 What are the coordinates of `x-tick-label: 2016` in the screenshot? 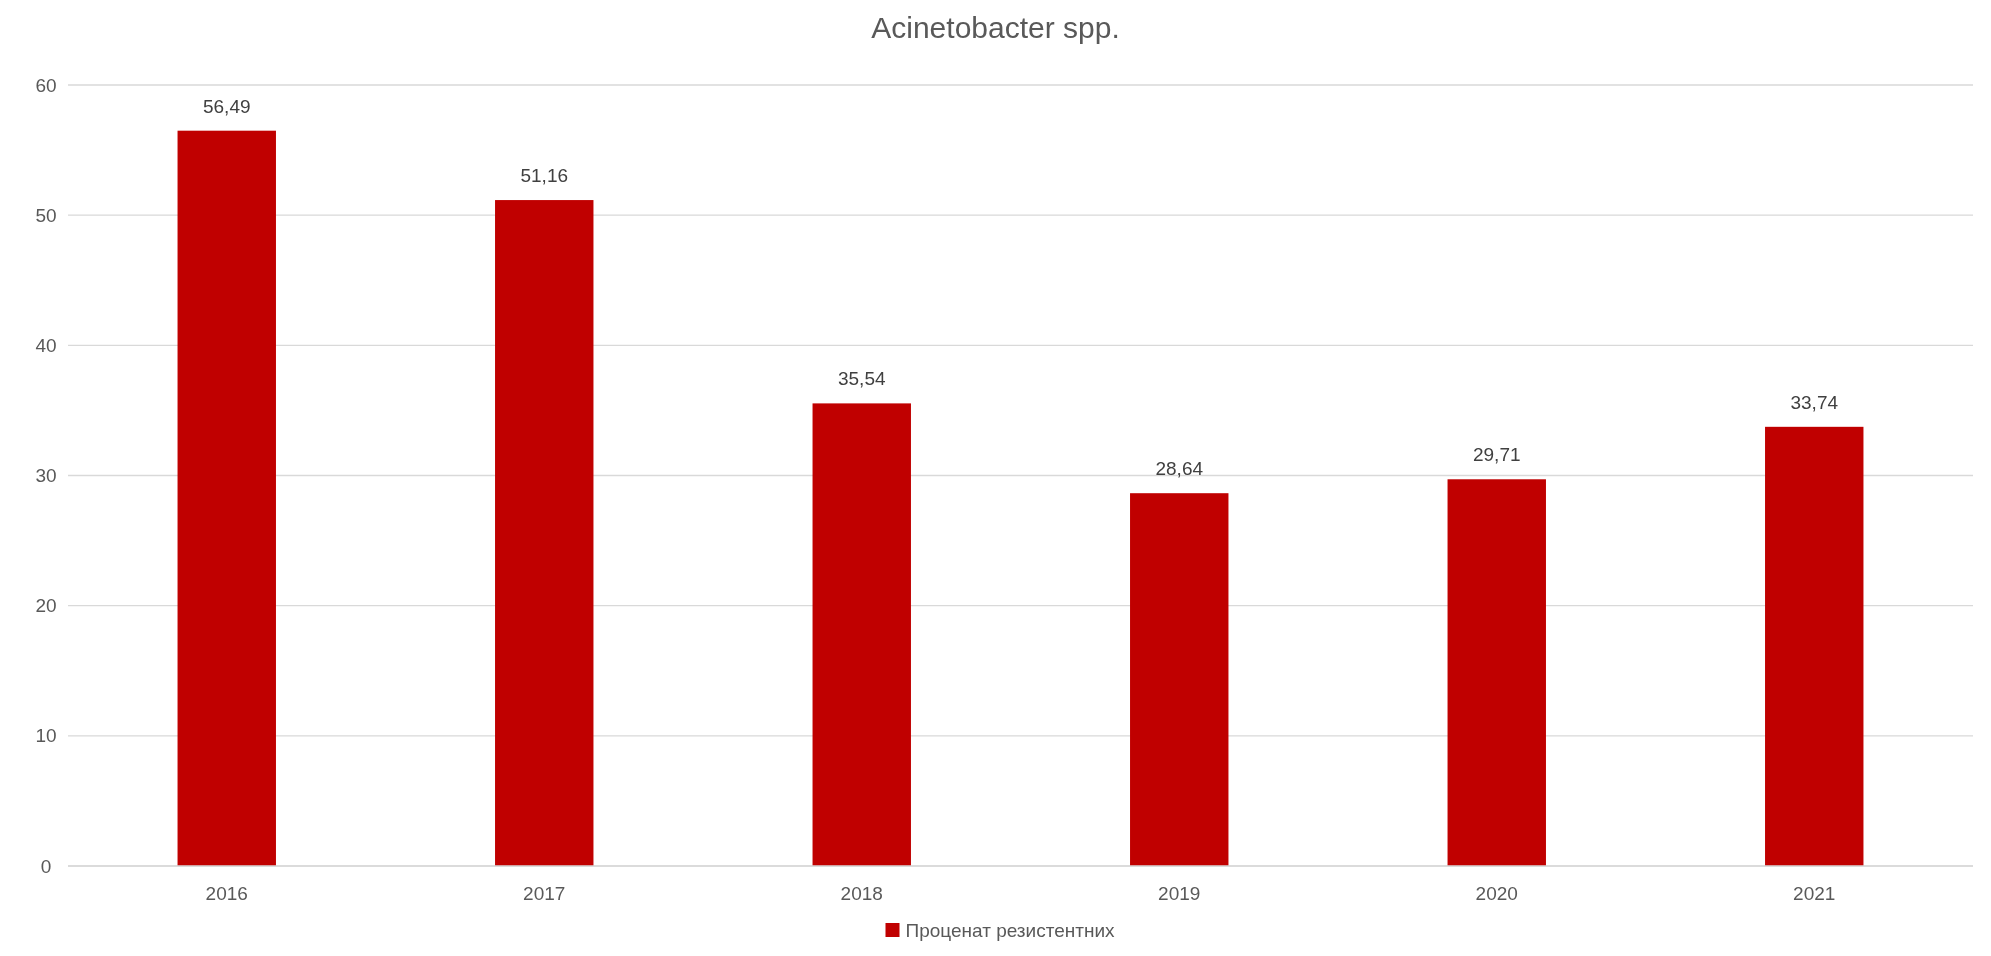 It's located at (226, 893).